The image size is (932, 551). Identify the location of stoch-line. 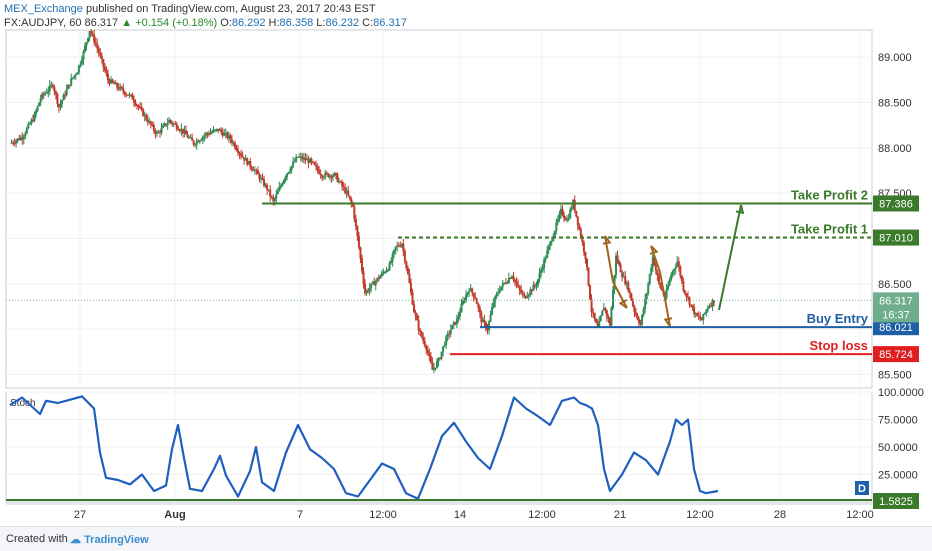
(364, 447).